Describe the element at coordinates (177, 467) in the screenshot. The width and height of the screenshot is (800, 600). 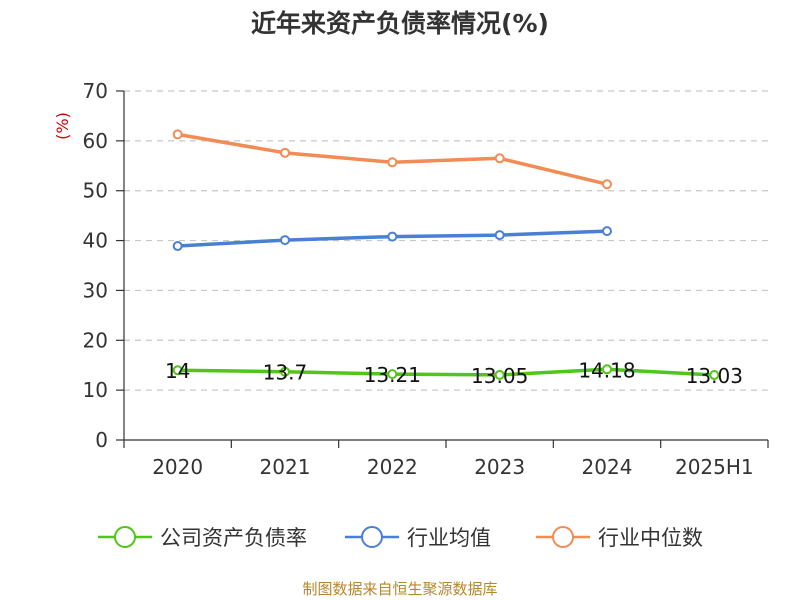
I see `x-tick-label: 2020` at that location.